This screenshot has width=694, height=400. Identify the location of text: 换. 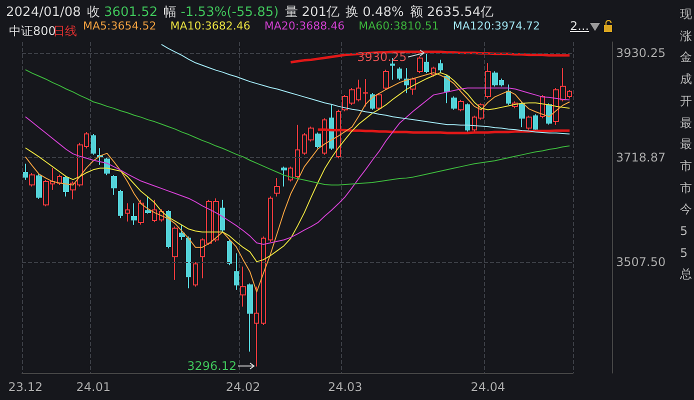
(352, 12).